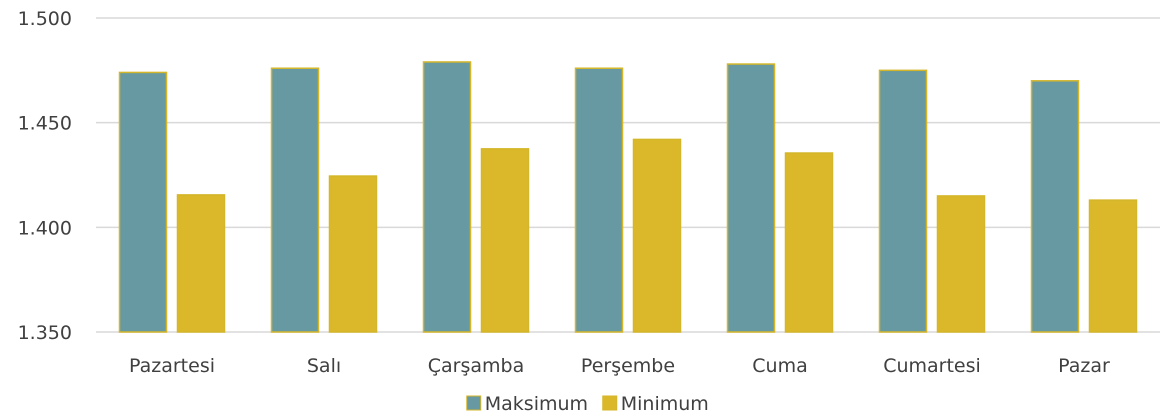 This screenshot has height=420, width=1172. What do you see at coordinates (172, 366) in the screenshot?
I see `x-category-label: Pazartesi` at bounding box center [172, 366].